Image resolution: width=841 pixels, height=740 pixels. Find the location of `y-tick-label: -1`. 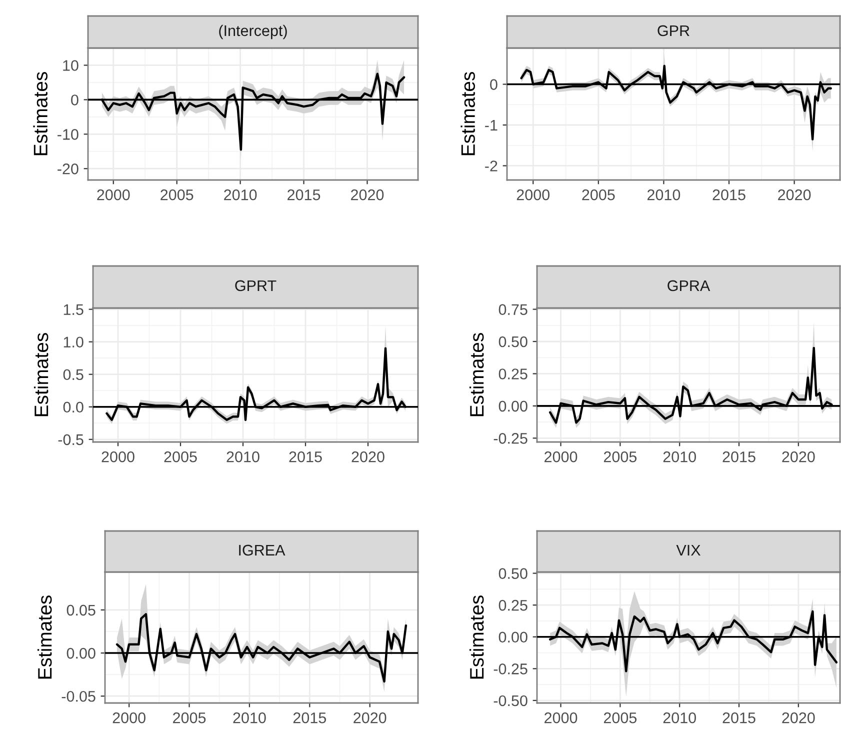

y-tick-label: -1 is located at coordinates (491, 125).